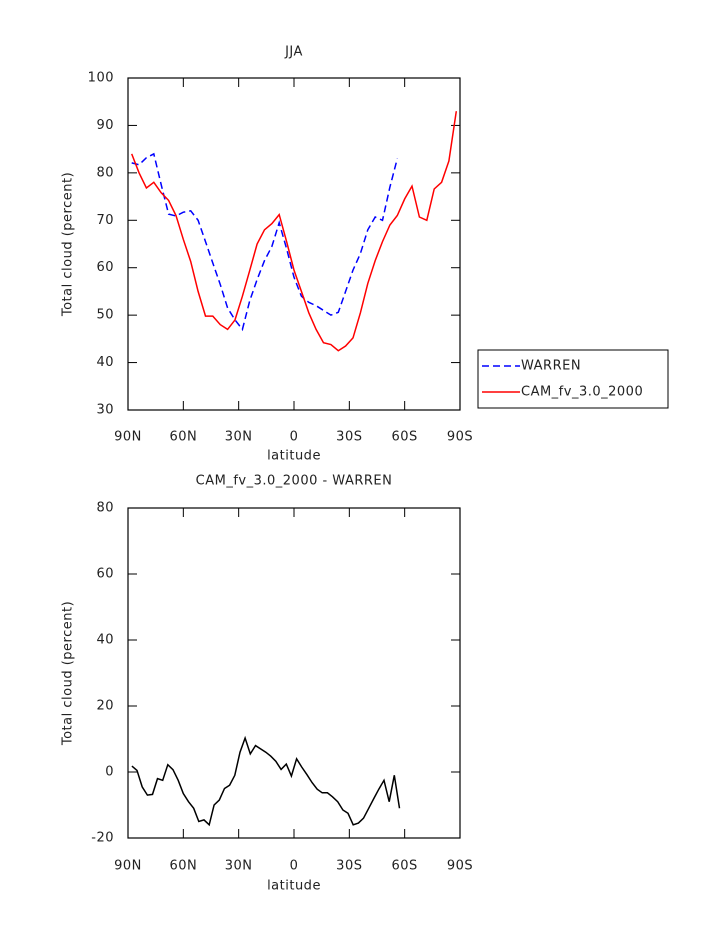  I want to click on y-tick-label: 70, so click(105, 220).